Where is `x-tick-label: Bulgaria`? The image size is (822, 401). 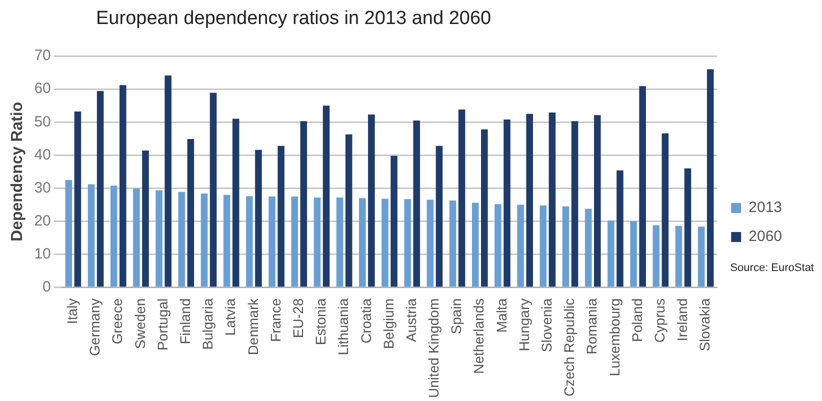
x-tick-label: Bulgaria is located at coordinates (208, 324).